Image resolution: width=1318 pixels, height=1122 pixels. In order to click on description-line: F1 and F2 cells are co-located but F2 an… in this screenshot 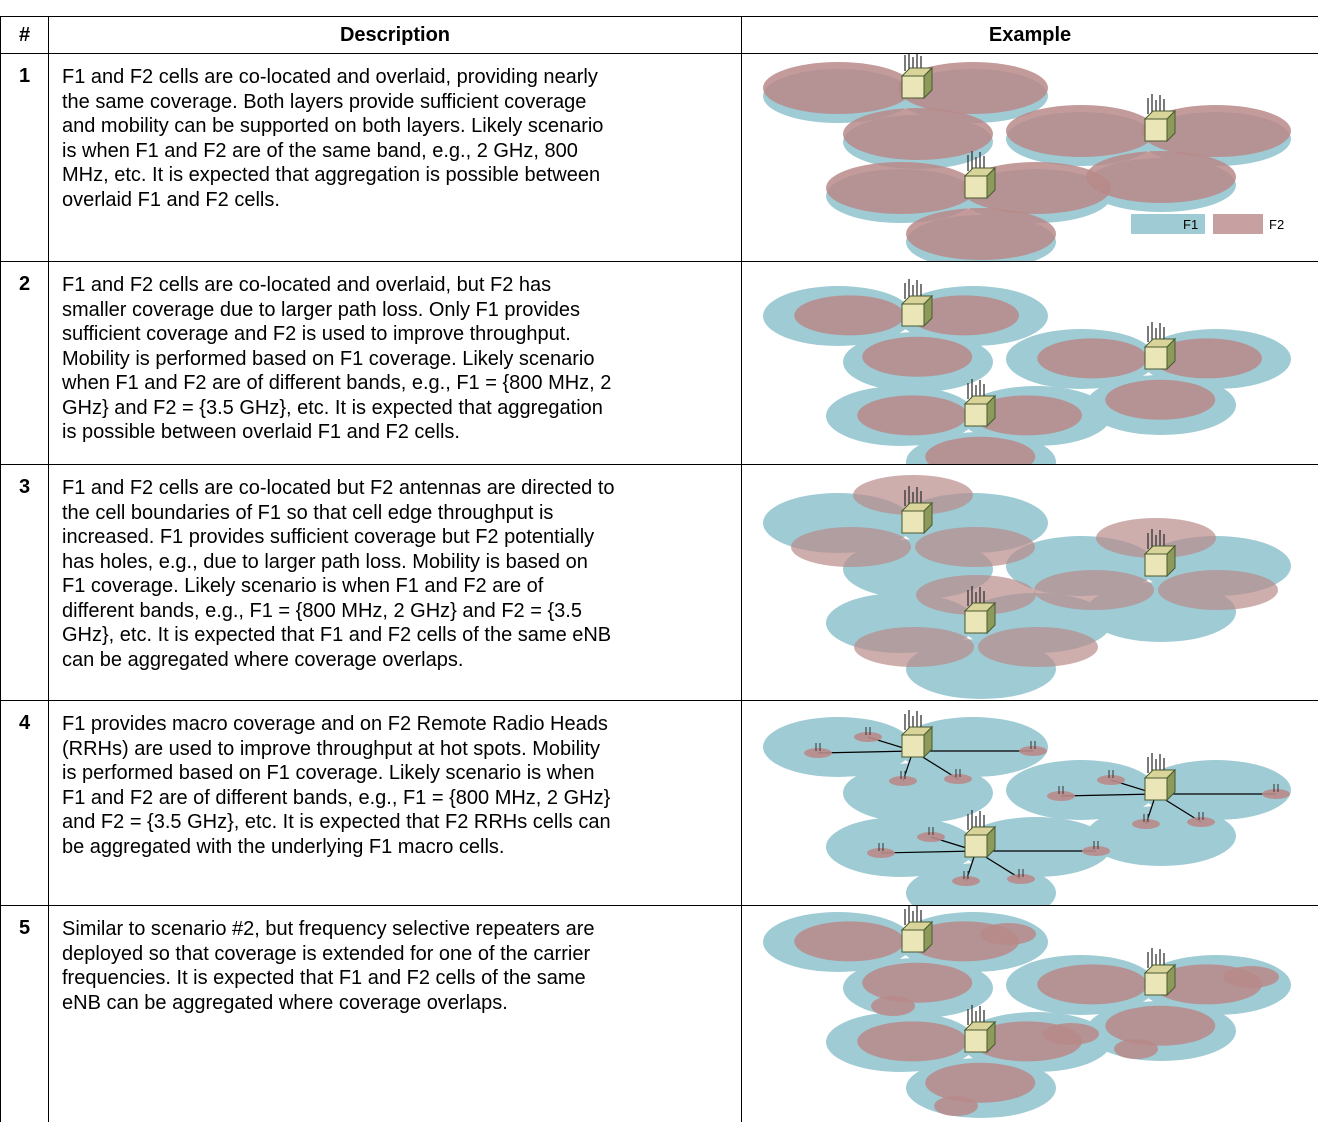, I will do `click(338, 488)`.